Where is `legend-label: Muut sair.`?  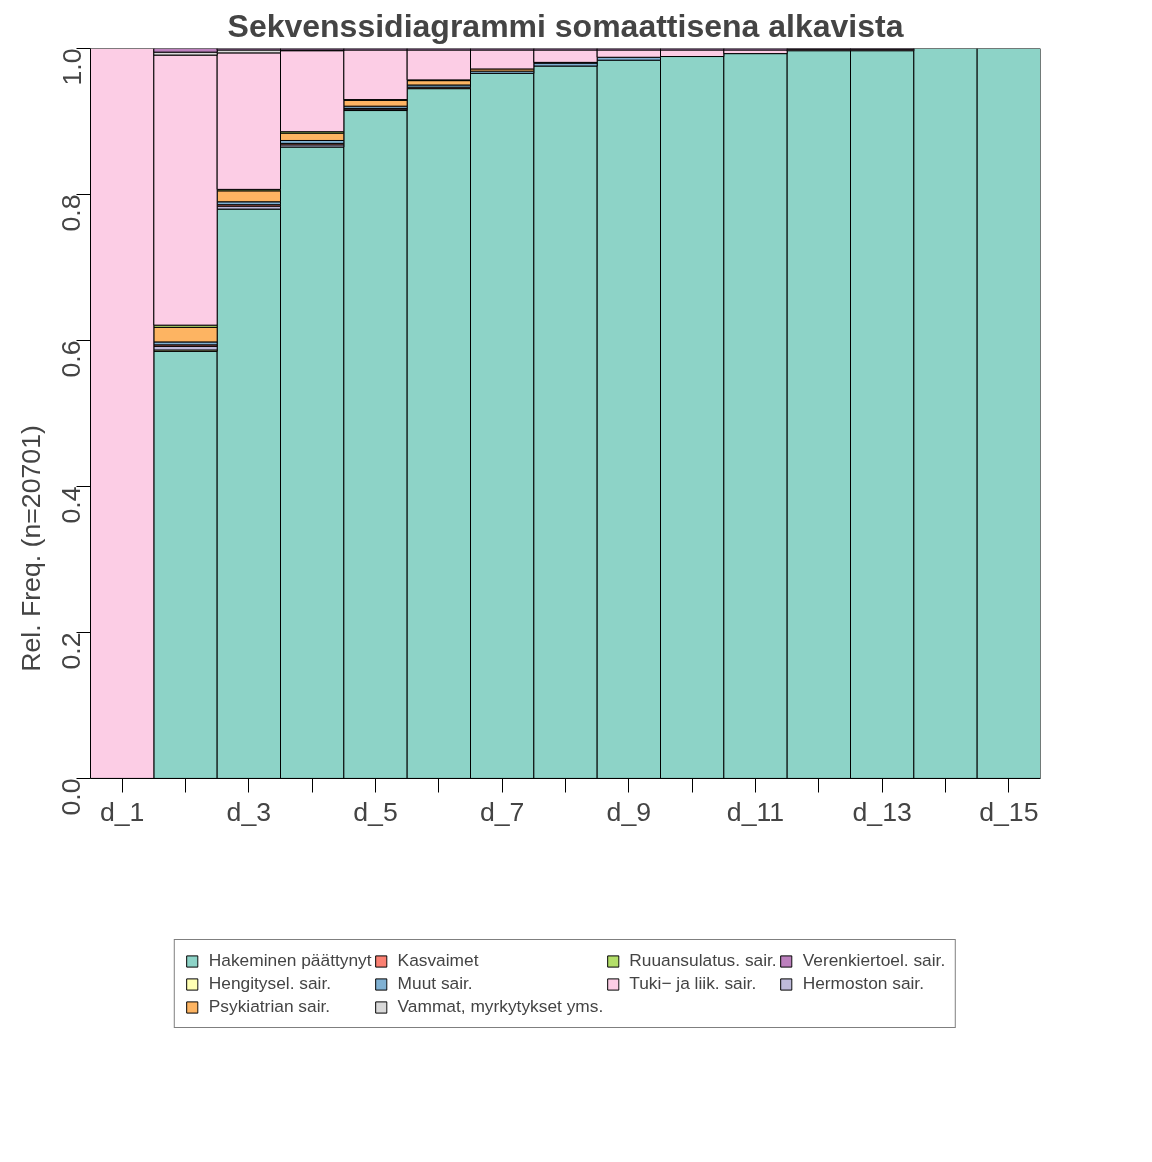 legend-label: Muut sair. is located at coordinates (435, 983).